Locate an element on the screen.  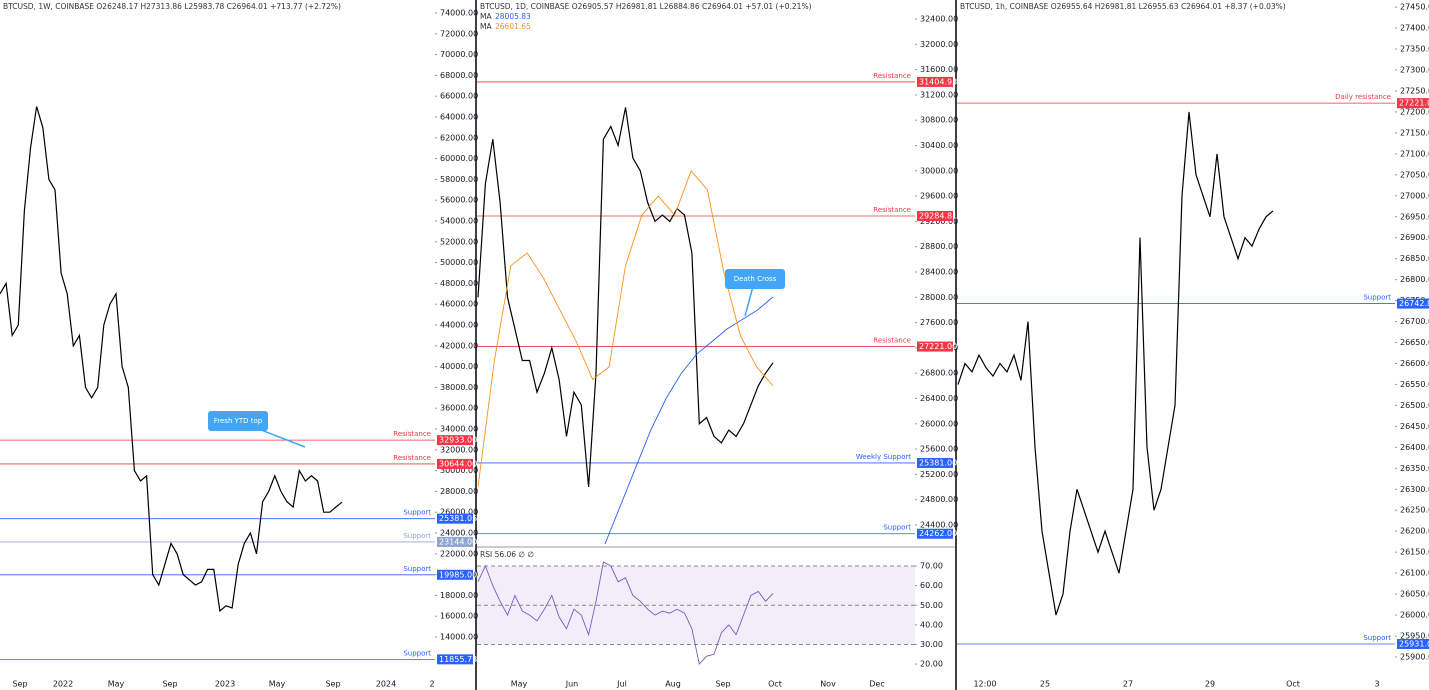
y-tick-label: 26800.00 is located at coordinates (1414, 279).